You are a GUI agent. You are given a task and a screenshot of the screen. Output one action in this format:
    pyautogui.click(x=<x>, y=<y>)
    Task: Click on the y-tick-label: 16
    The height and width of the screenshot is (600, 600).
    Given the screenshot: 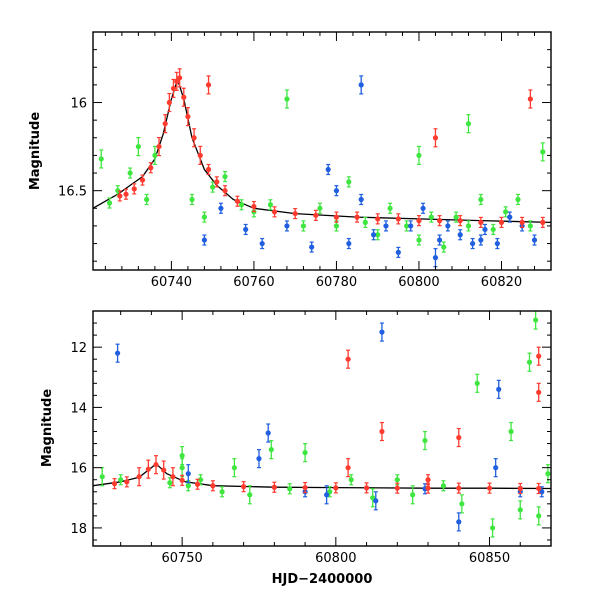 What is the action you would take?
    pyautogui.click(x=78, y=469)
    